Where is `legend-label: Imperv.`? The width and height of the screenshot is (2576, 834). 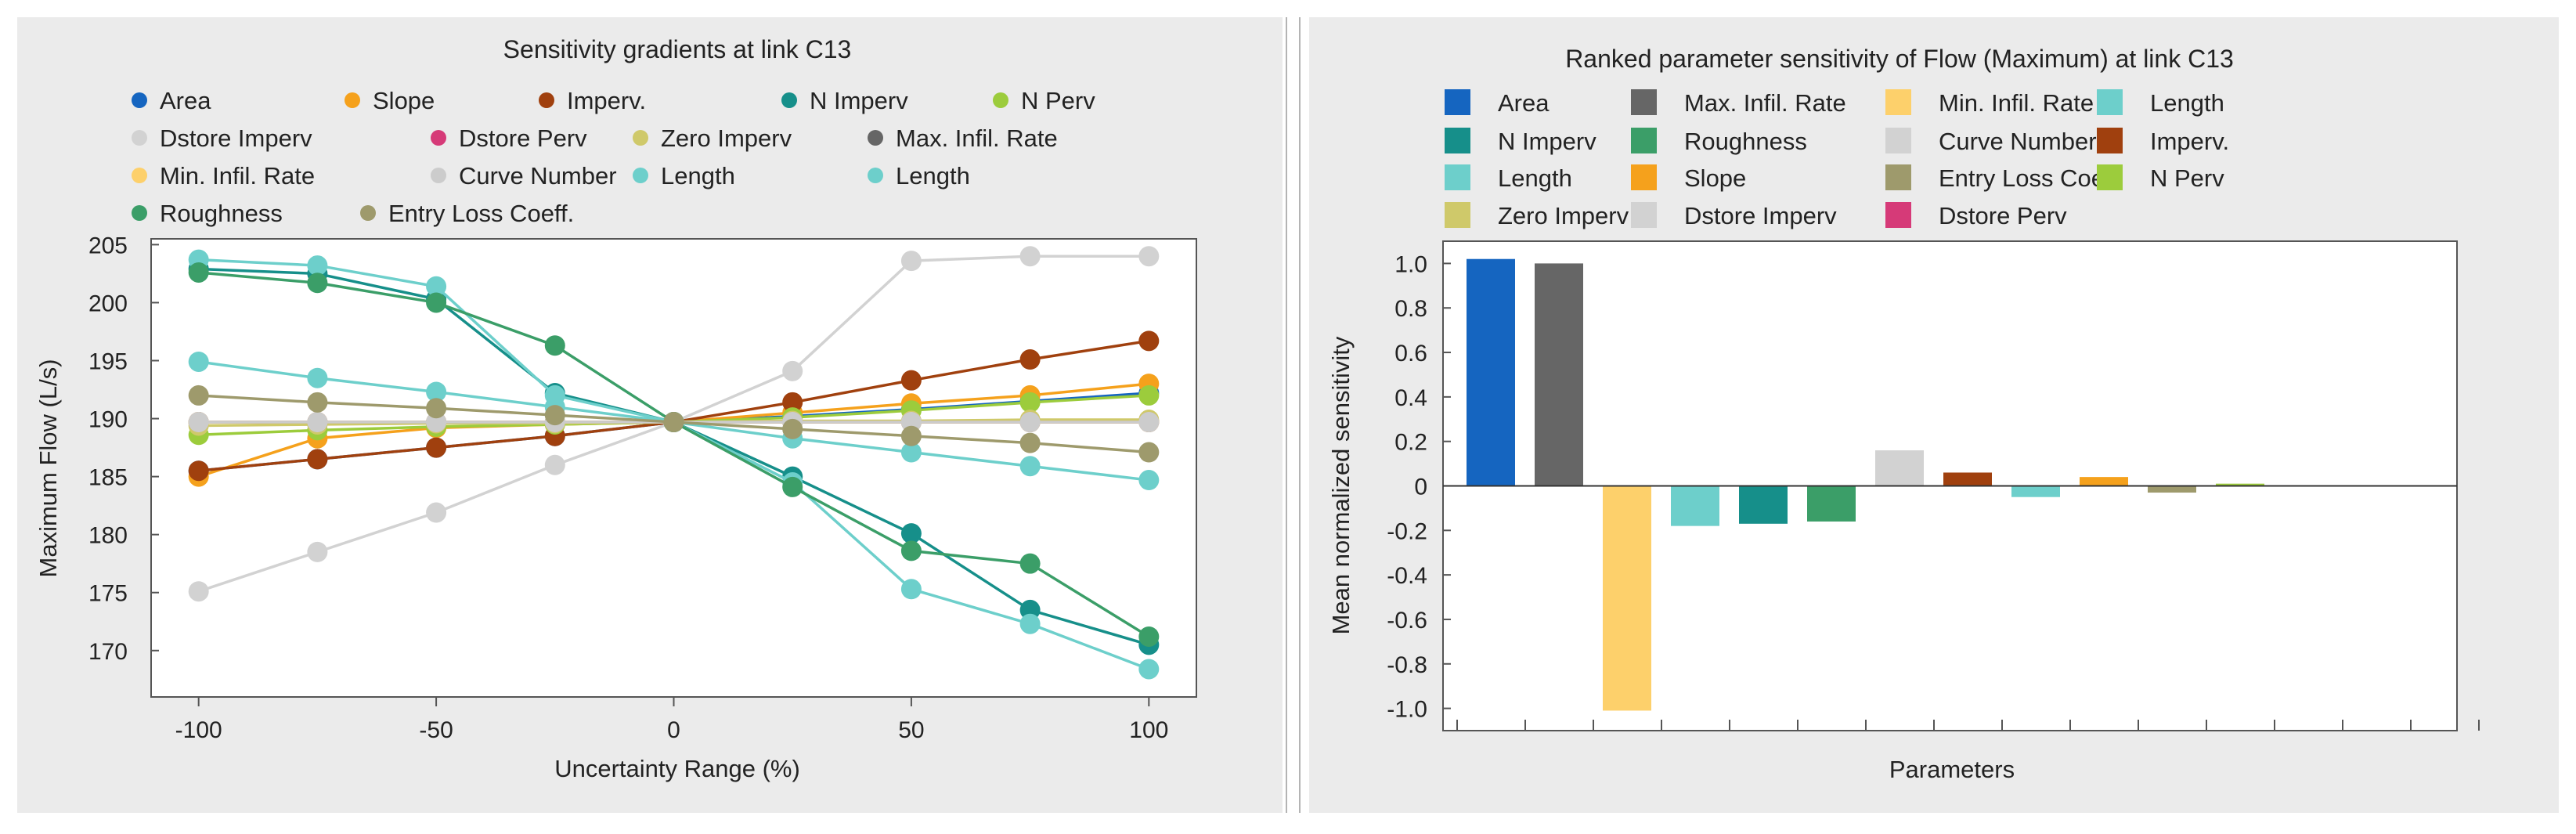
legend-label: Imperv. is located at coordinates (607, 100).